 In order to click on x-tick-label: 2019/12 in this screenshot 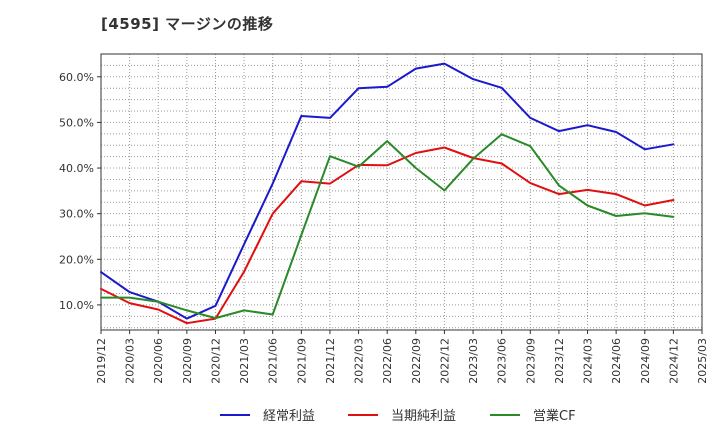, I will do `click(101, 361)`.